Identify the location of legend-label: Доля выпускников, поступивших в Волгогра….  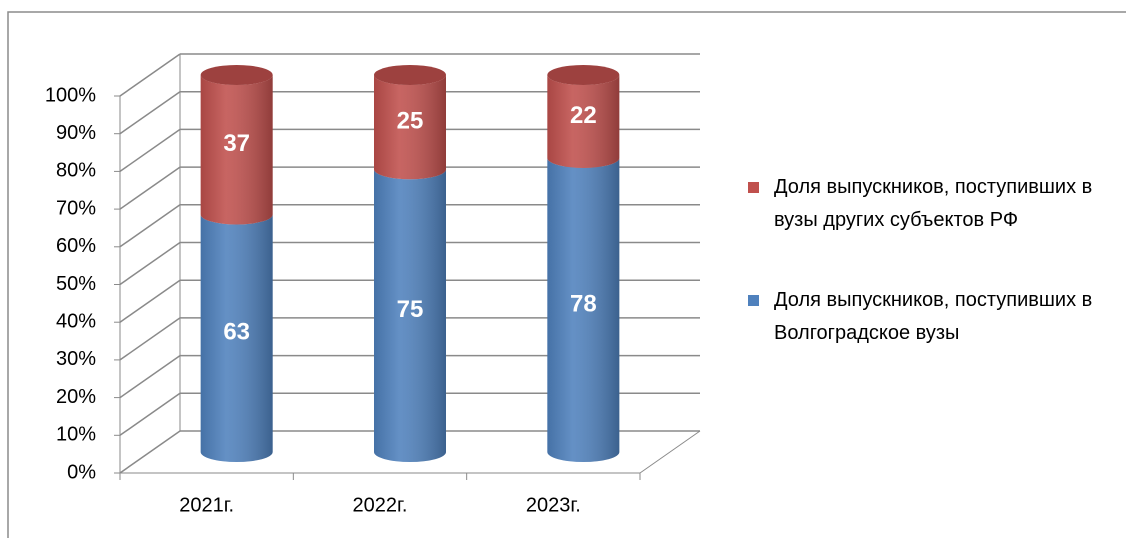
(933, 316).